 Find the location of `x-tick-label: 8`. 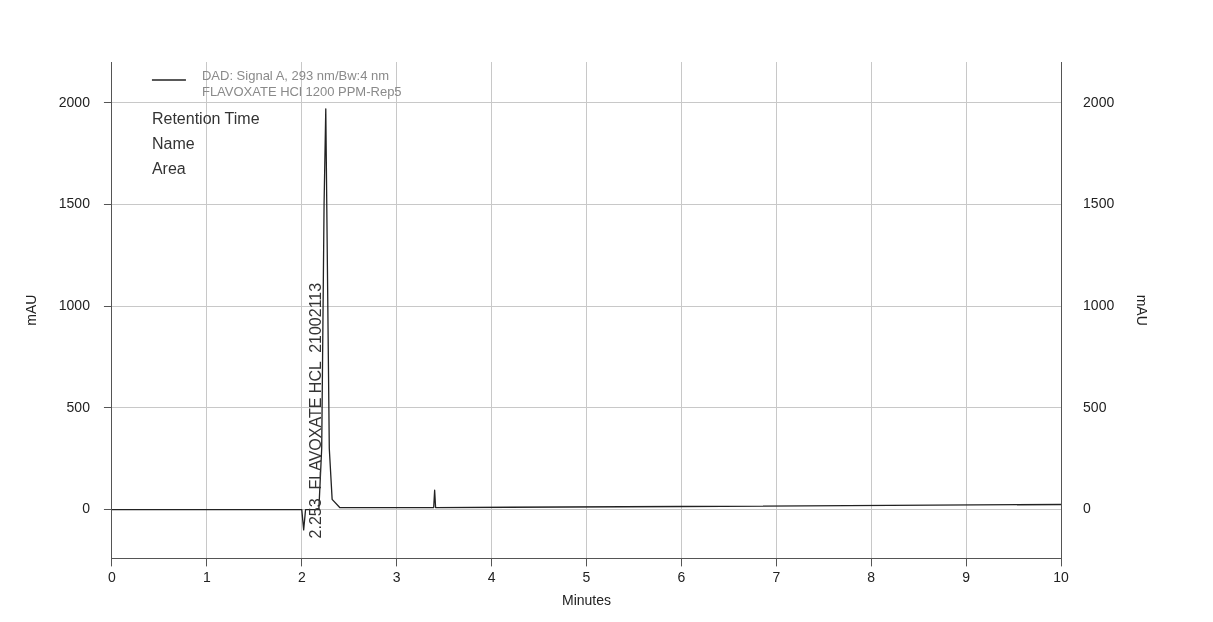

x-tick-label: 8 is located at coordinates (871, 576).